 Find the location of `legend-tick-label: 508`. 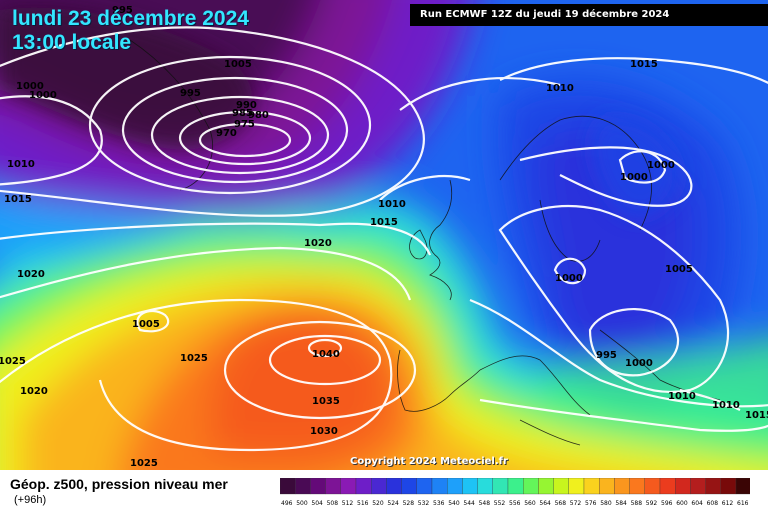

legend-tick-label: 508 is located at coordinates (333, 503).